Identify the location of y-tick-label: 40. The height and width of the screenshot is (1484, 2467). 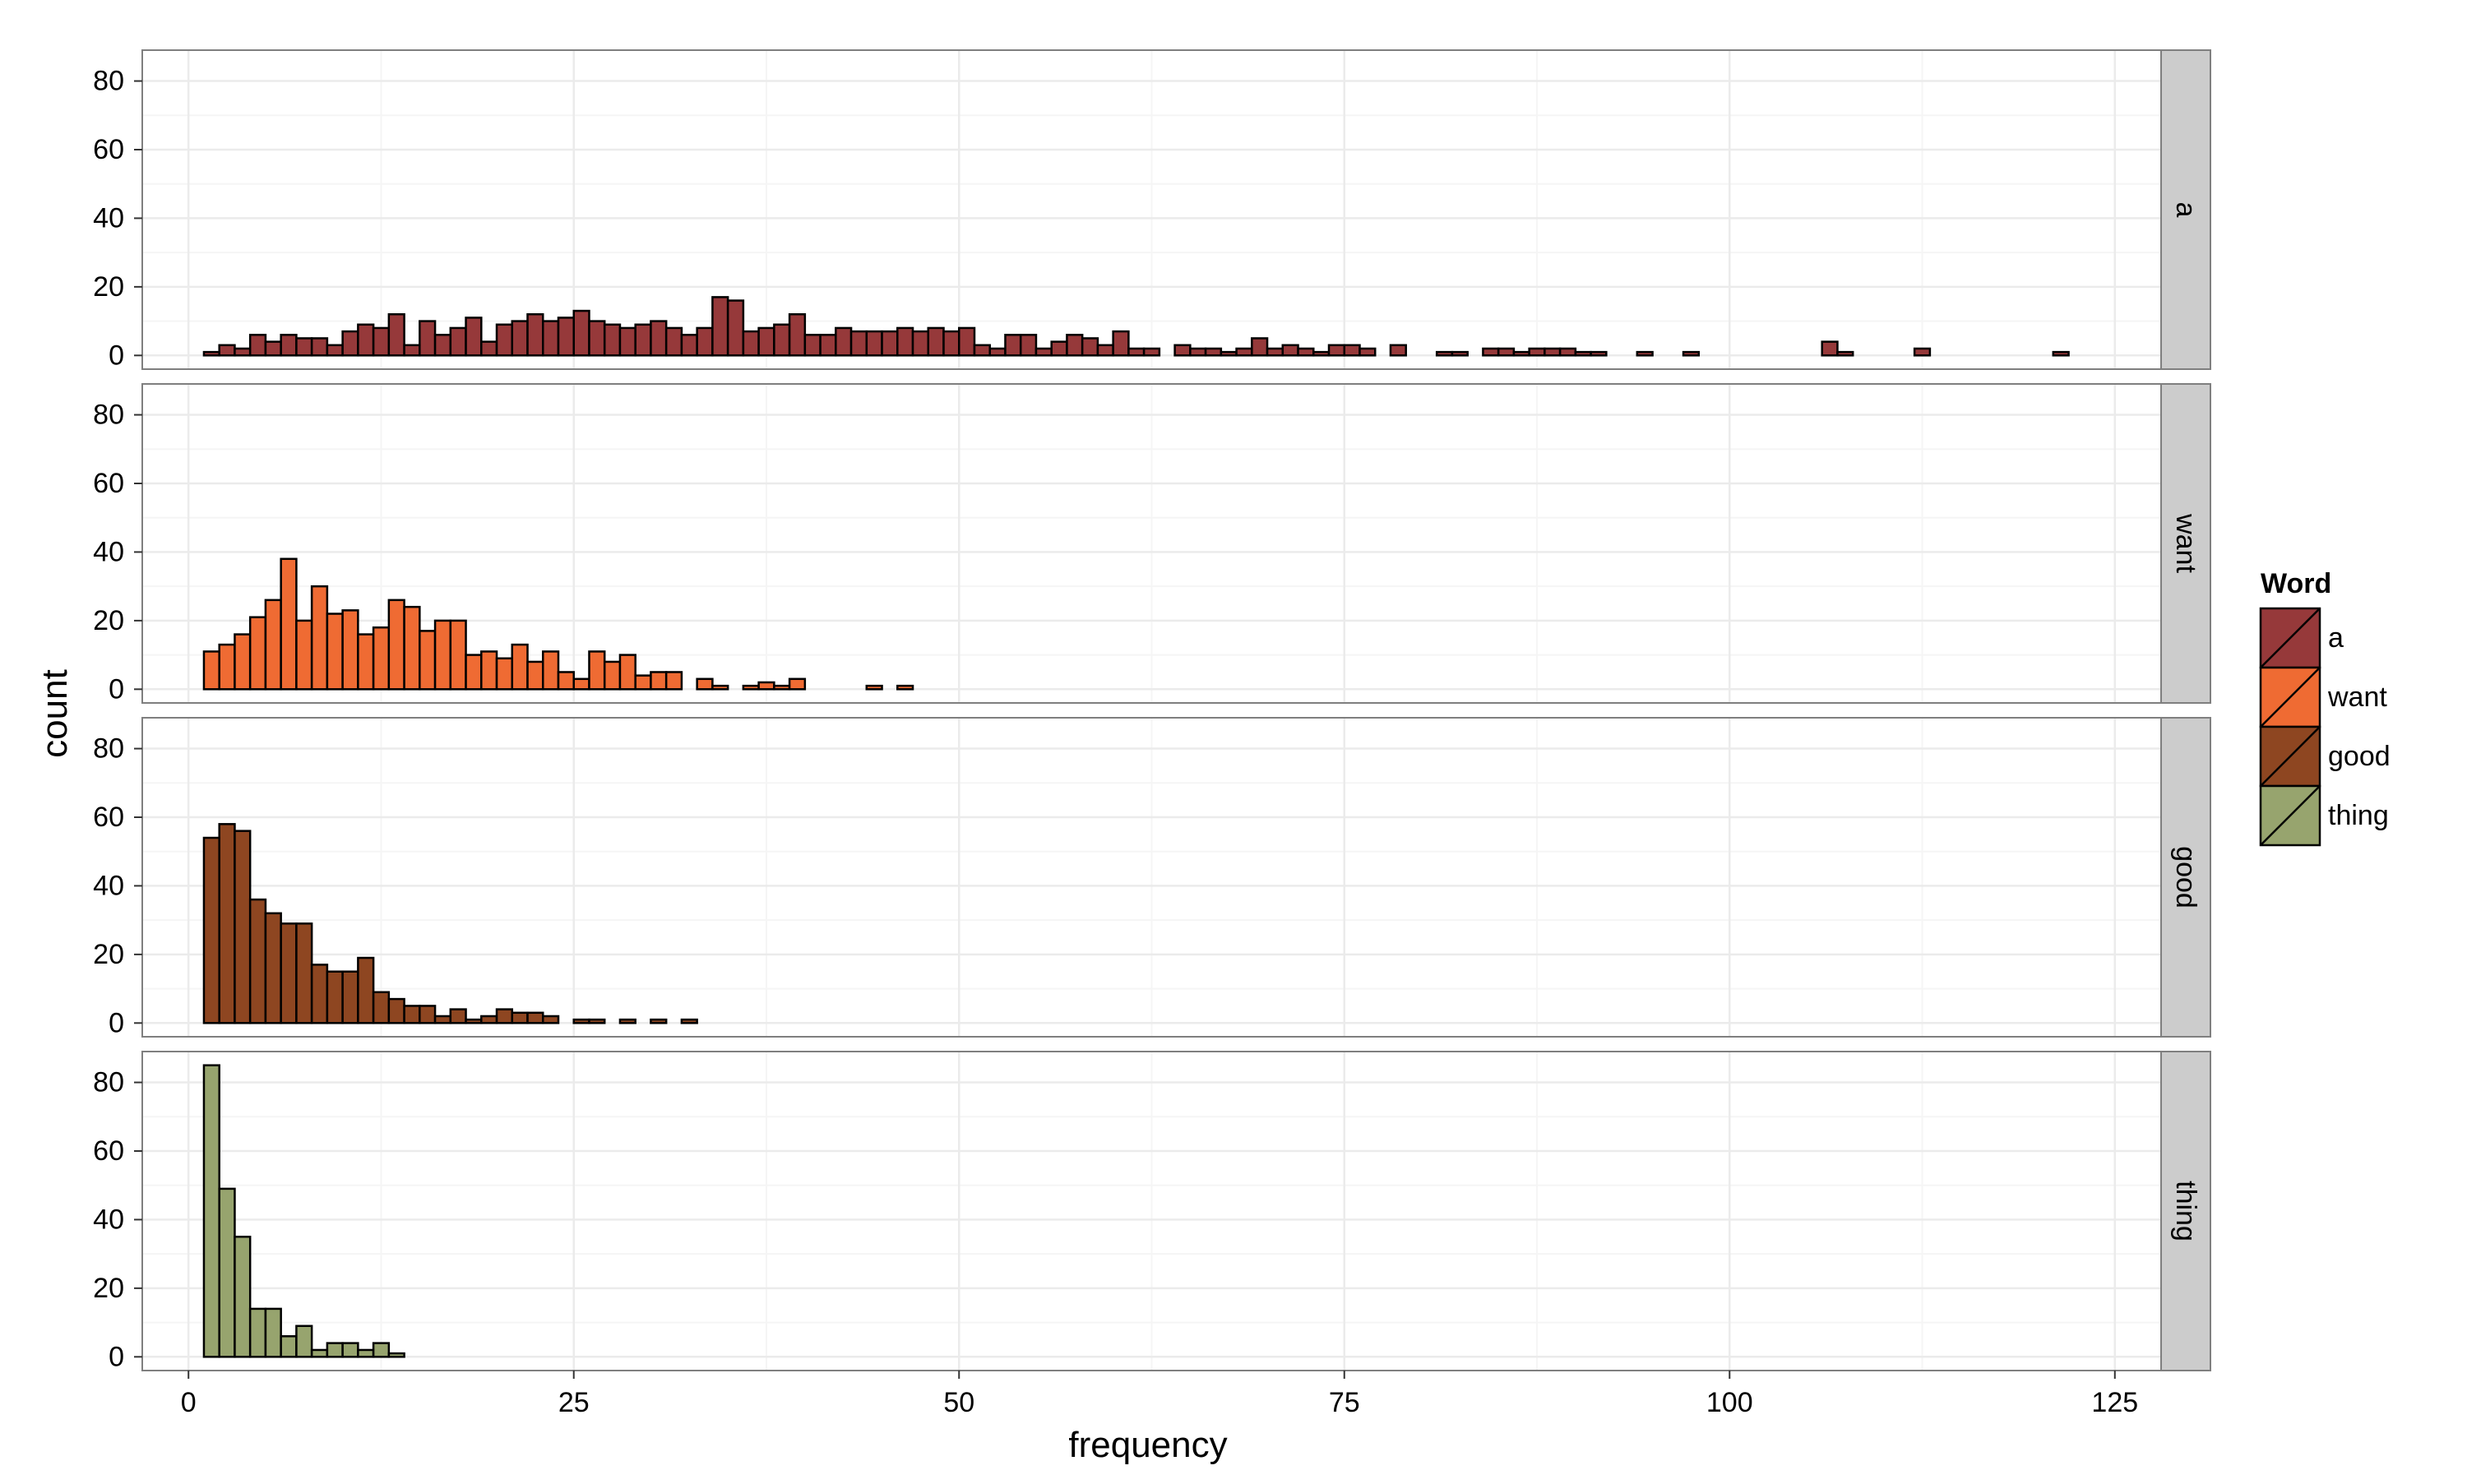
(108, 551).